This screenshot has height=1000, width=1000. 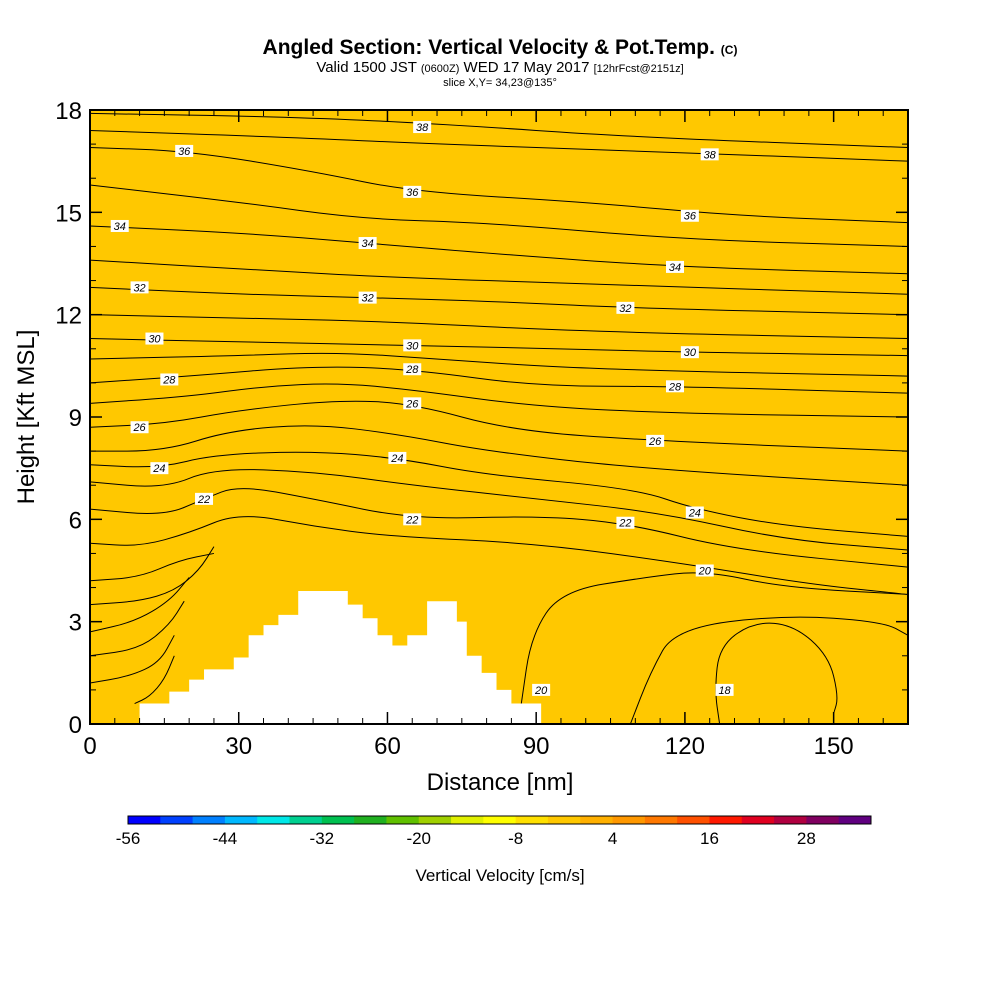 I want to click on x-axis-label: Distance [nm], so click(x=500, y=782).